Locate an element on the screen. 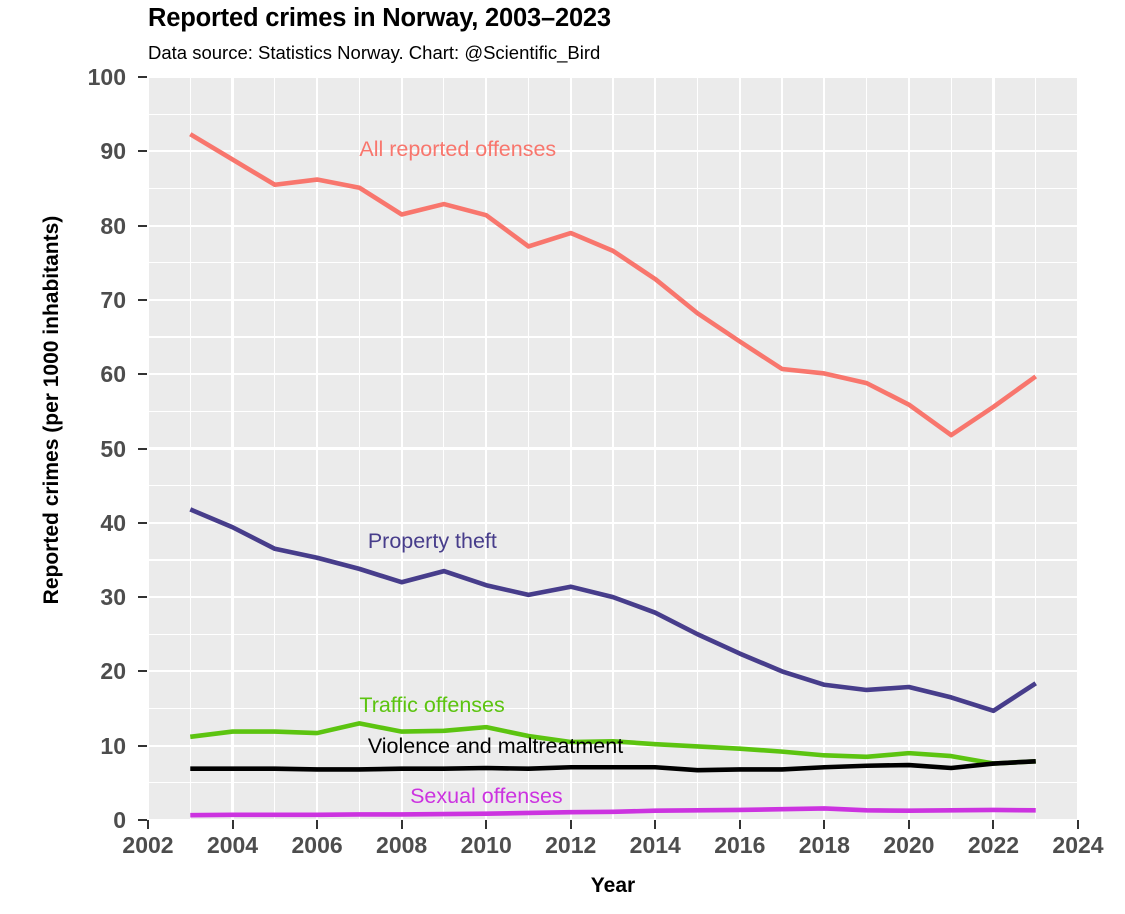  x-tick-label: 2004 is located at coordinates (232, 845).